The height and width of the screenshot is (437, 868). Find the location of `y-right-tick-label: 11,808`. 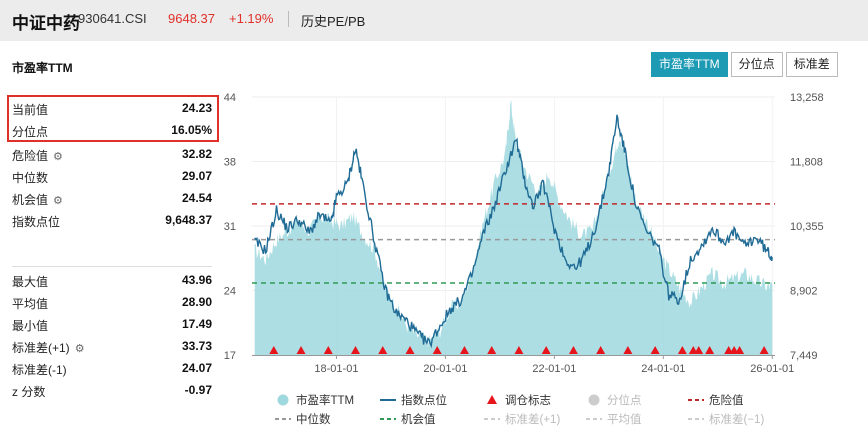

y-right-tick-label: 11,808 is located at coordinates (806, 163).